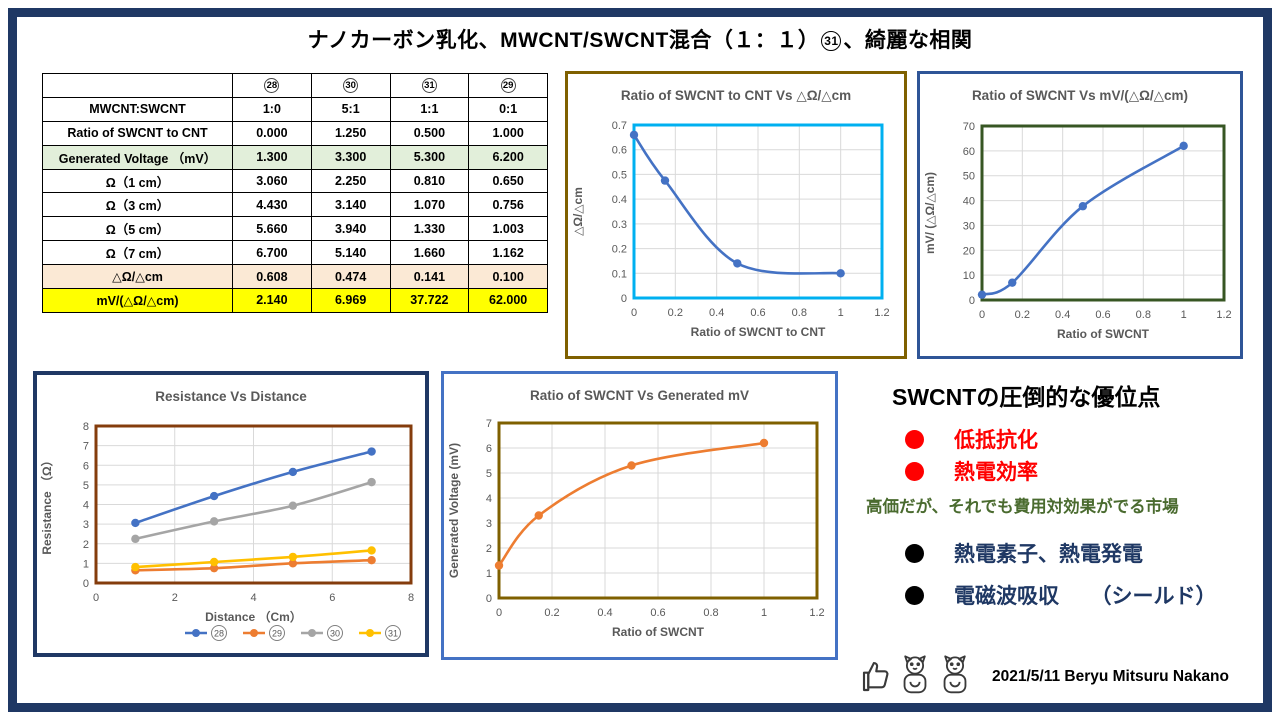  Describe the element at coordinates (295, 300) in the screenshot. I see `table-row: mV/(△Ω/△cm) 2.140 6.969 37.722 62.000` at that location.